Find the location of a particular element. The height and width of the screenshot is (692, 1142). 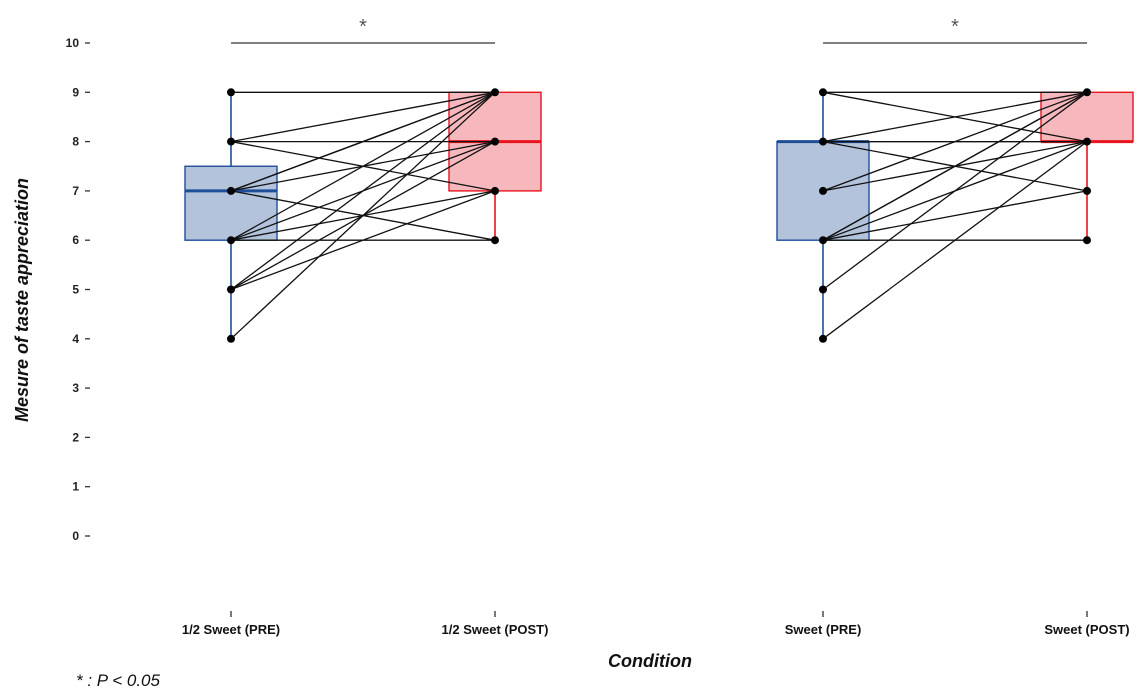

footnote: * : P < 0.05 is located at coordinates (118, 680).